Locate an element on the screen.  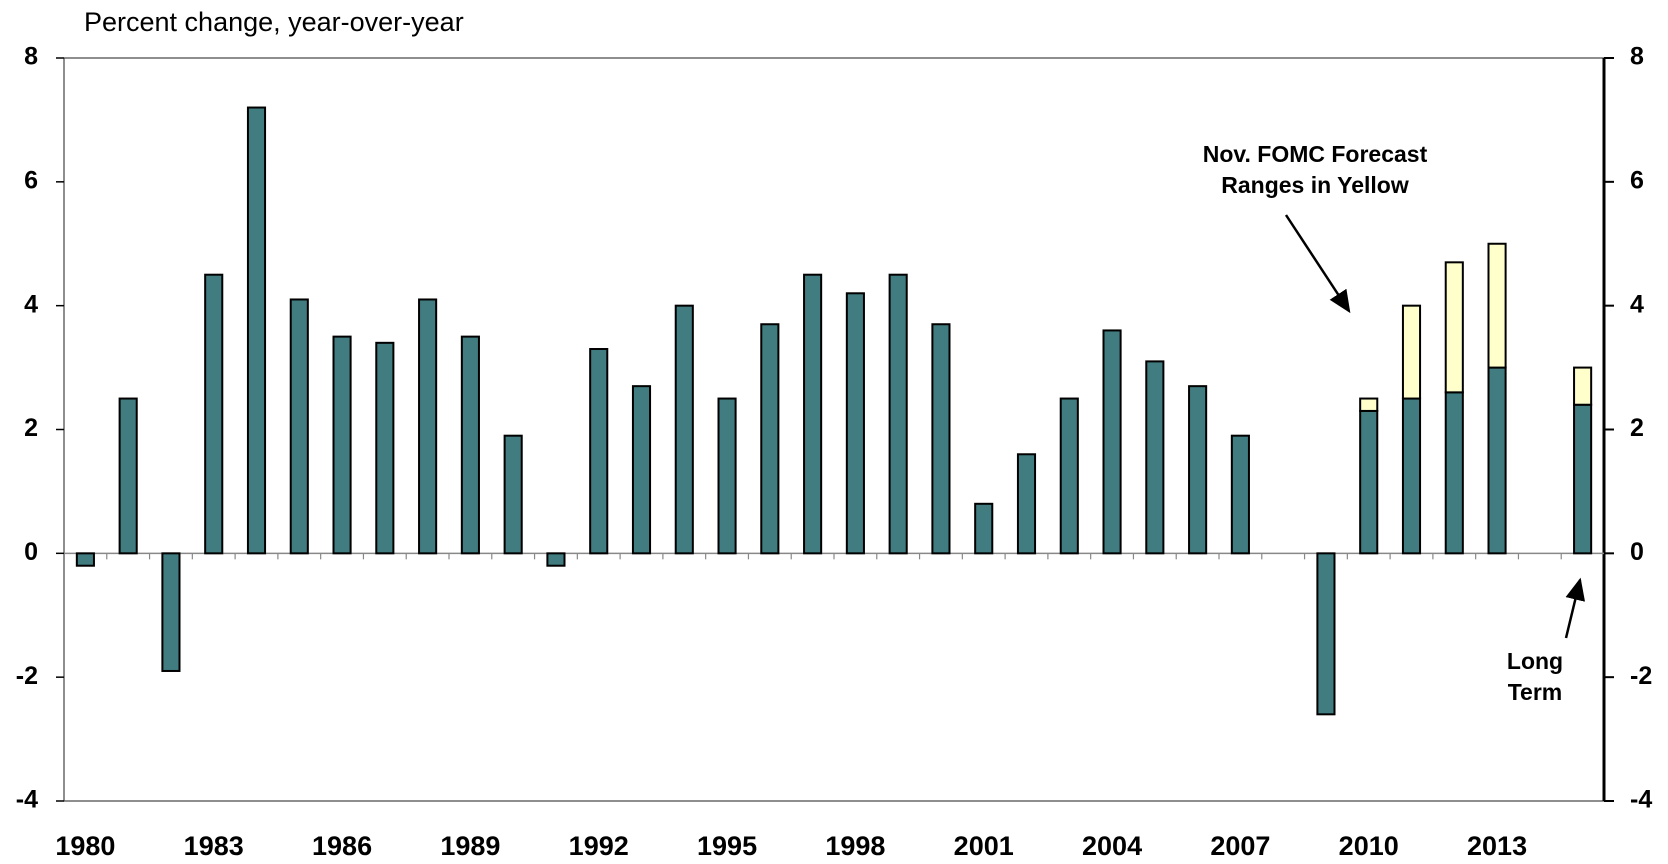
y2-tick-label: 6 is located at coordinates (1637, 180).